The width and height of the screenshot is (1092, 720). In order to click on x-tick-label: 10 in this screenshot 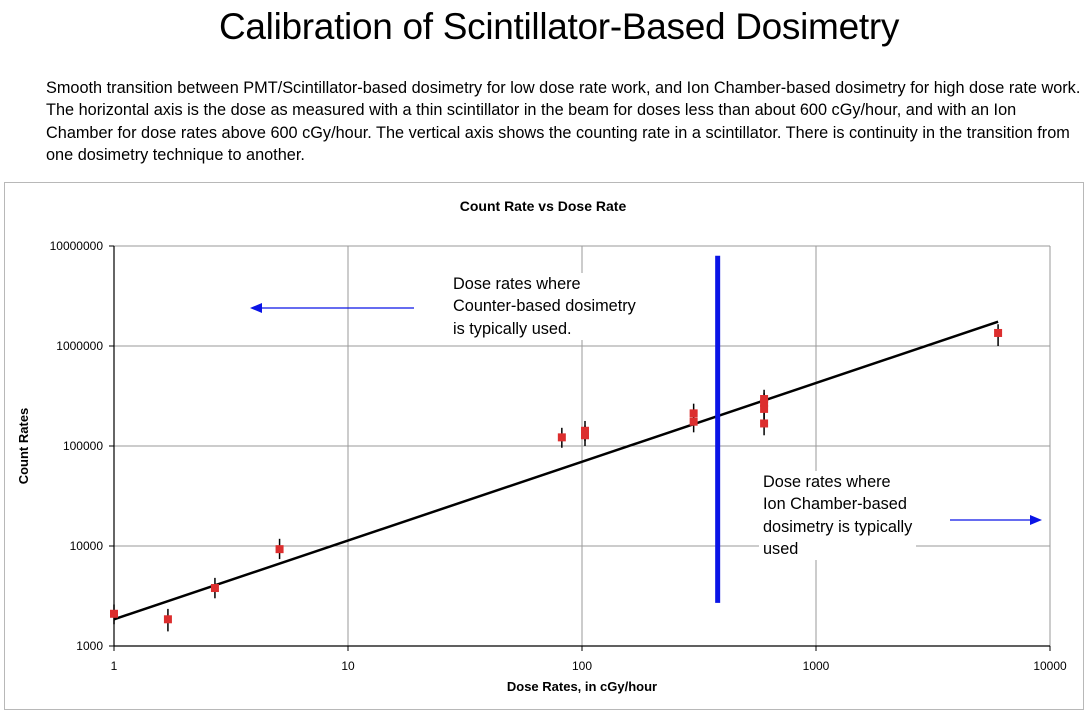, I will do `click(348, 666)`.